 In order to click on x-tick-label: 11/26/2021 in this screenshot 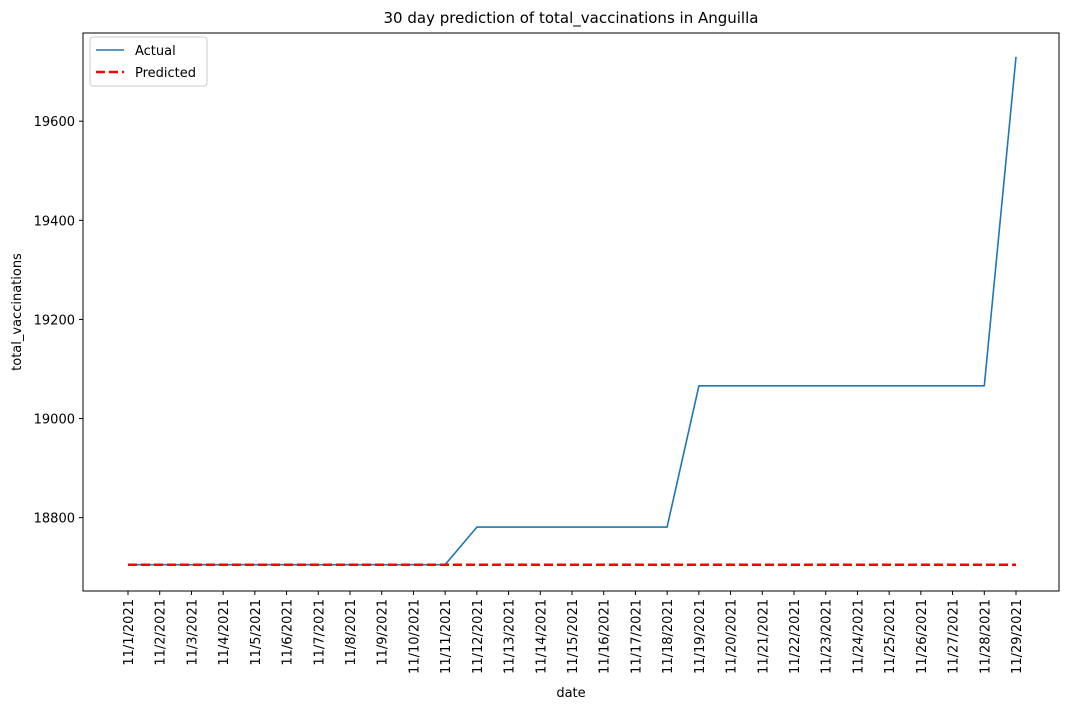, I will do `click(922, 636)`.